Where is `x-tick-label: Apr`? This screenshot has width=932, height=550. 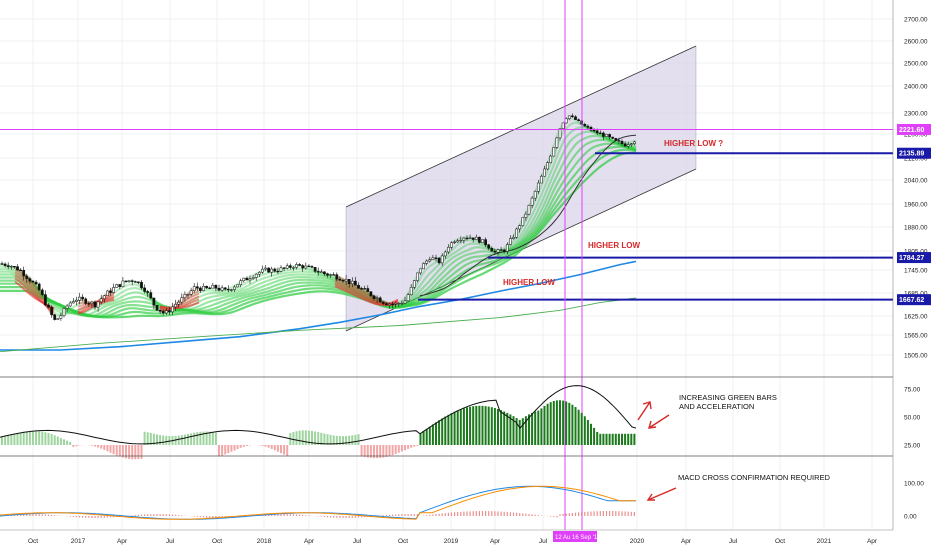
x-tick-label: Apr is located at coordinates (686, 541).